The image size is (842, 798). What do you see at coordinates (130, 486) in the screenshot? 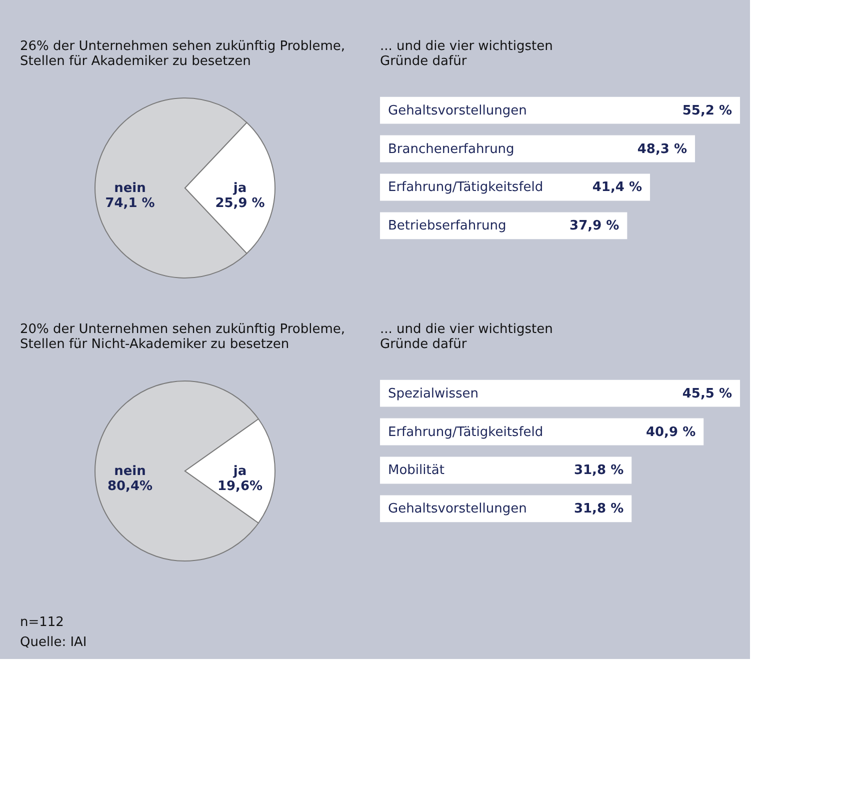
I see `data-label: 80,4%` at bounding box center [130, 486].